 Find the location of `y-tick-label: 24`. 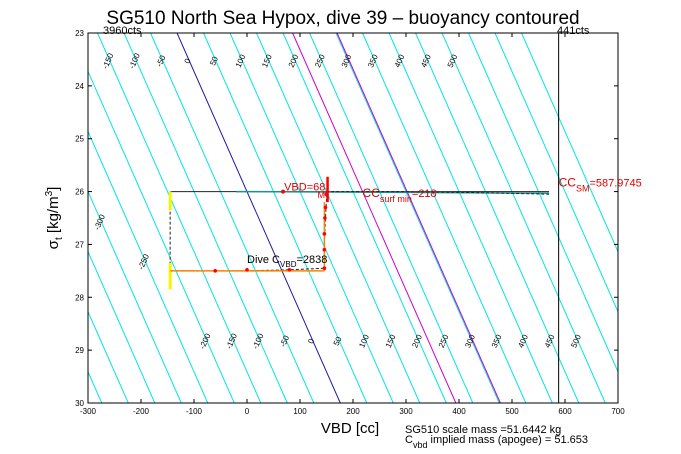

y-tick-label: 24 is located at coordinates (79, 86).